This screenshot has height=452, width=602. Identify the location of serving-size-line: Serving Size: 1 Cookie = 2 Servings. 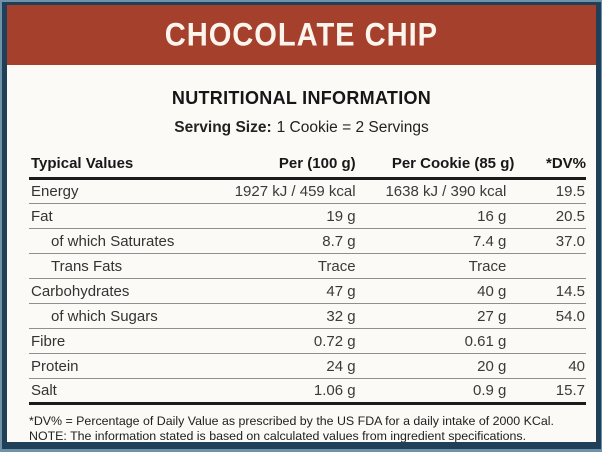
(301, 128).